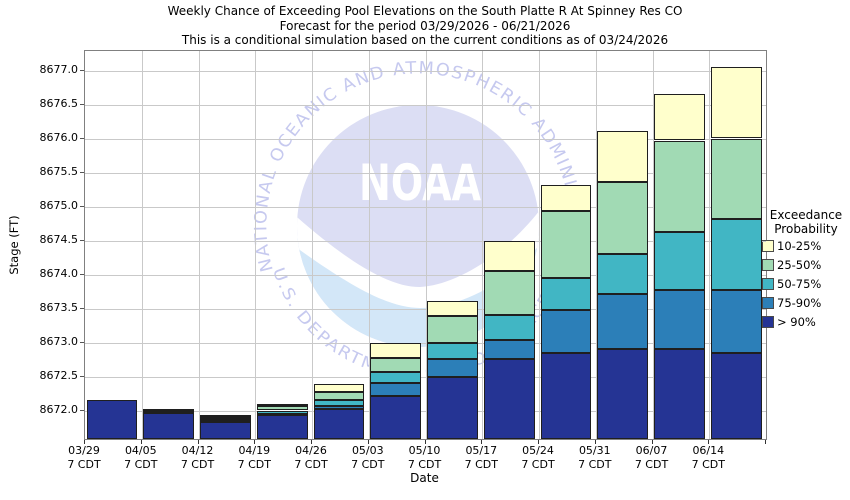  What do you see at coordinates (368, 457) in the screenshot?
I see `x-tick-label: 05/03 7 CDT` at bounding box center [368, 457].